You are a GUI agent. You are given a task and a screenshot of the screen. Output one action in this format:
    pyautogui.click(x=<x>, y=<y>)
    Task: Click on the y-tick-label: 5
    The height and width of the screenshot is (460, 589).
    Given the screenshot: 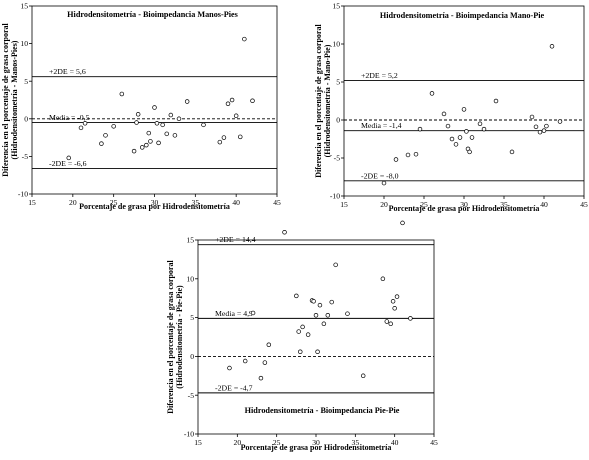 What is the action you would take?
    pyautogui.click(x=338, y=82)
    